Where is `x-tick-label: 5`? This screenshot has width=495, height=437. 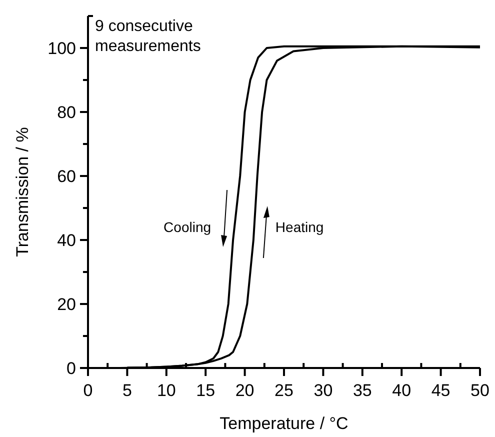
x-tick-label: 5 is located at coordinates (127, 390).